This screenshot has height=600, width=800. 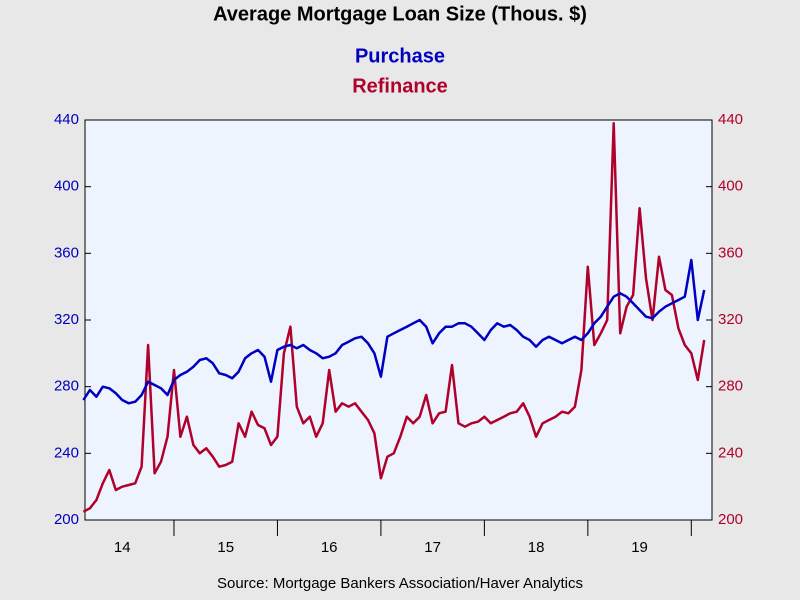 What do you see at coordinates (66, 252) in the screenshot?
I see `y-tick-label: 360` at bounding box center [66, 252].